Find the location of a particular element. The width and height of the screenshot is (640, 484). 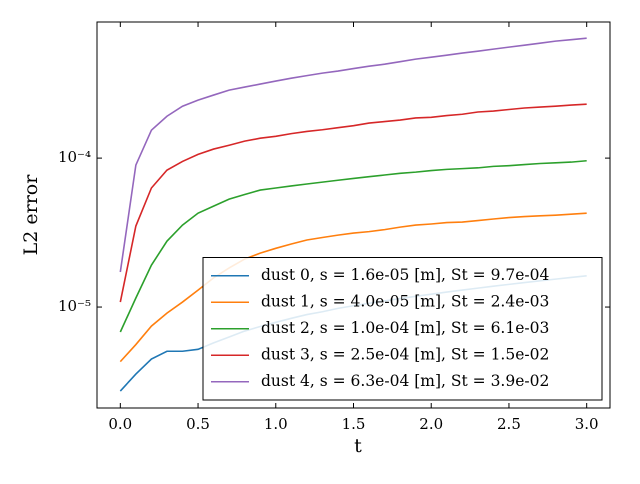

legend-label: dust 4, s = 6.3e-04 [m], St = 3.9e-02 is located at coordinates (405, 381).